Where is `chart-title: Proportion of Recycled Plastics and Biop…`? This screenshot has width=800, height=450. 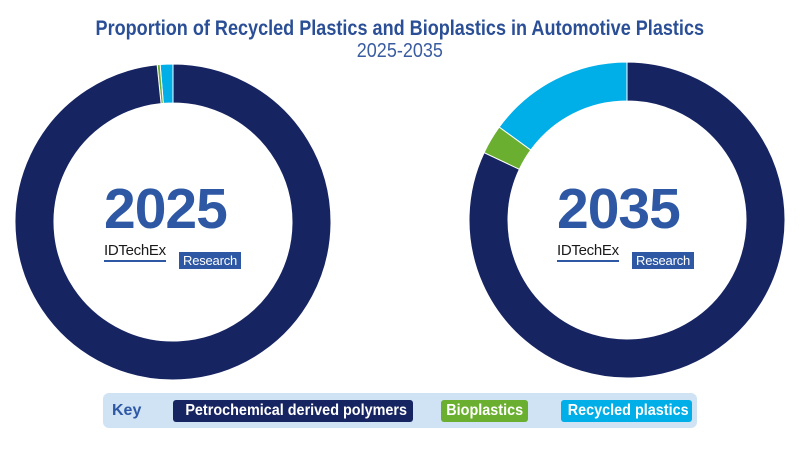
chart-title: Proportion of Recycled Plastics and Biop… is located at coordinates (400, 29).